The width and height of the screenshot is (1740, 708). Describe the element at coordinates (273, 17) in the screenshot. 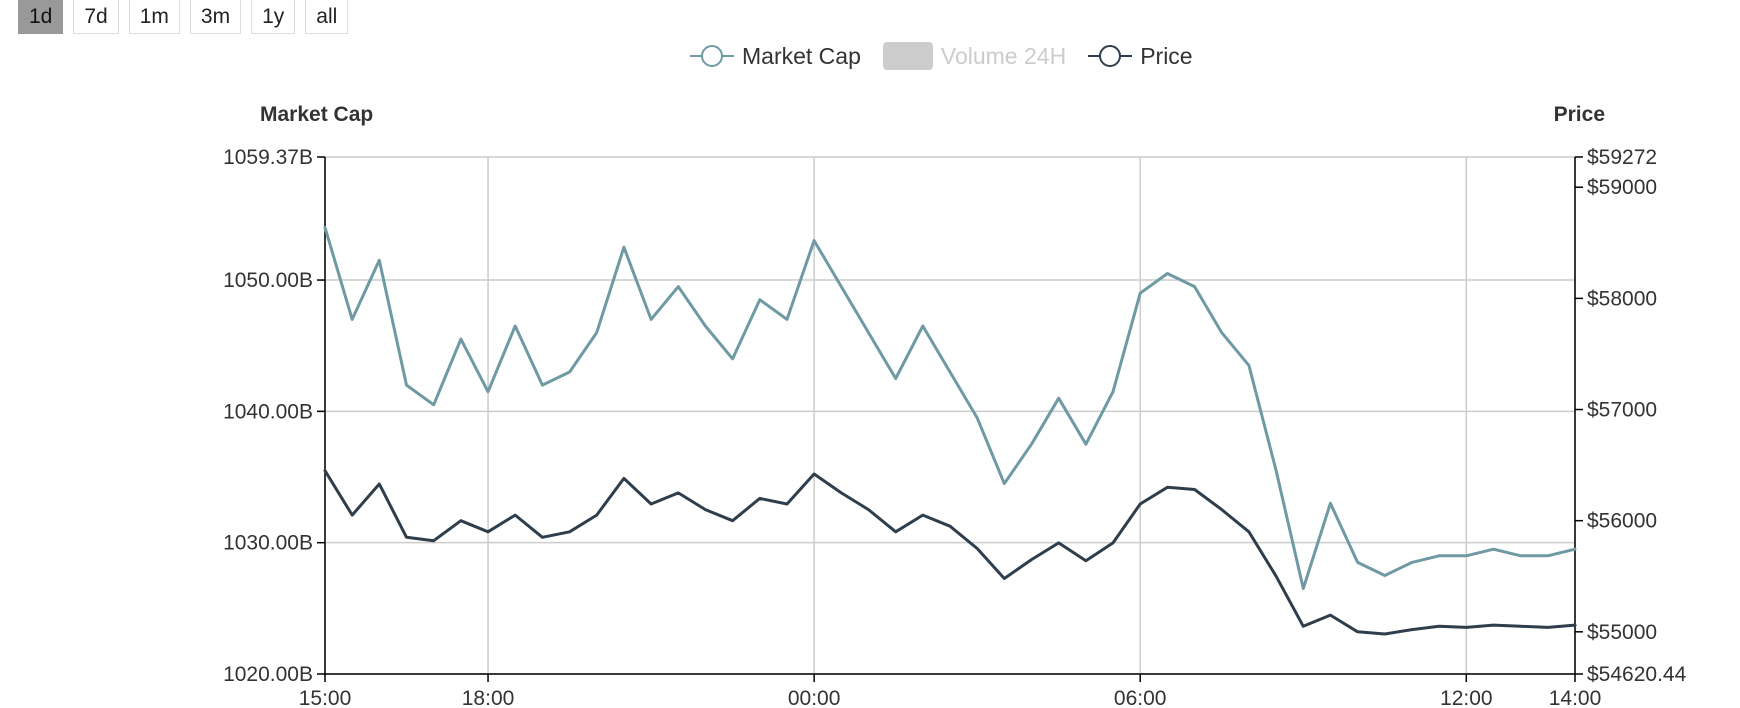

I see `range-button-1y: 1y` at that location.